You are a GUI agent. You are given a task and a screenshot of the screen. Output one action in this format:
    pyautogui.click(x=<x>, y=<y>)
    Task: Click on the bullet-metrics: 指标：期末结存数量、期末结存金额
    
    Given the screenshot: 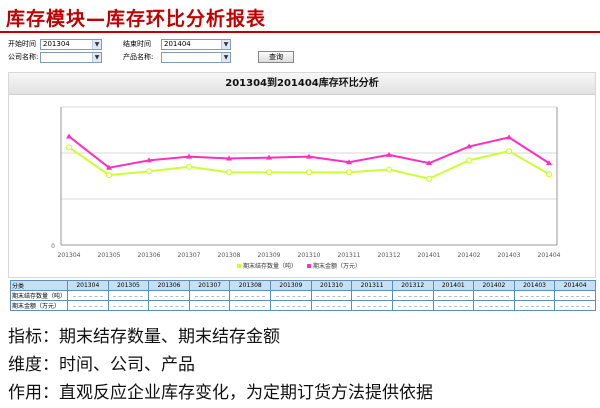 What is the action you would take?
    pyautogui.click(x=144, y=337)
    